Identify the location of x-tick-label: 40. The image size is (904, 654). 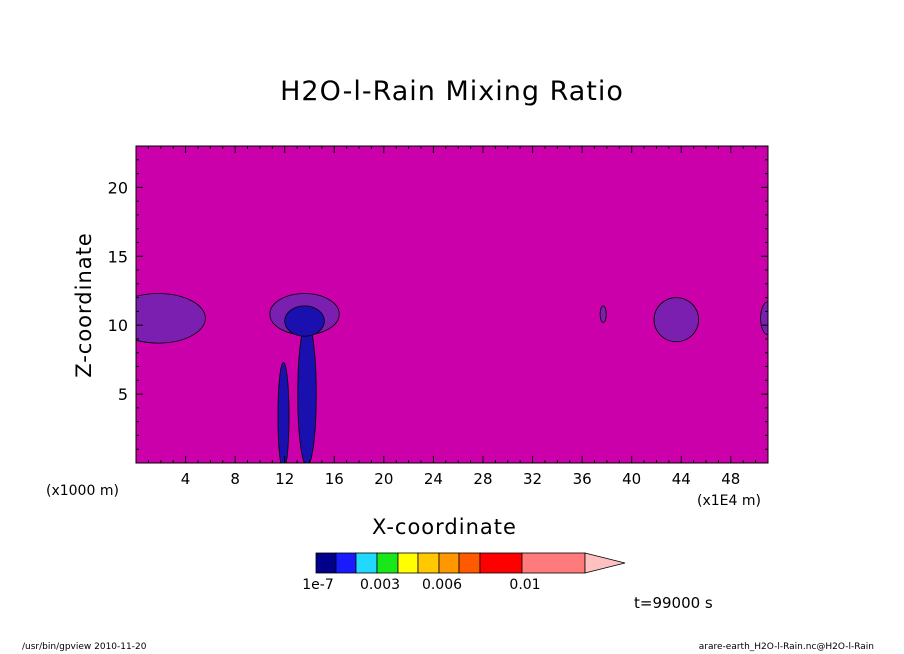
(631, 479).